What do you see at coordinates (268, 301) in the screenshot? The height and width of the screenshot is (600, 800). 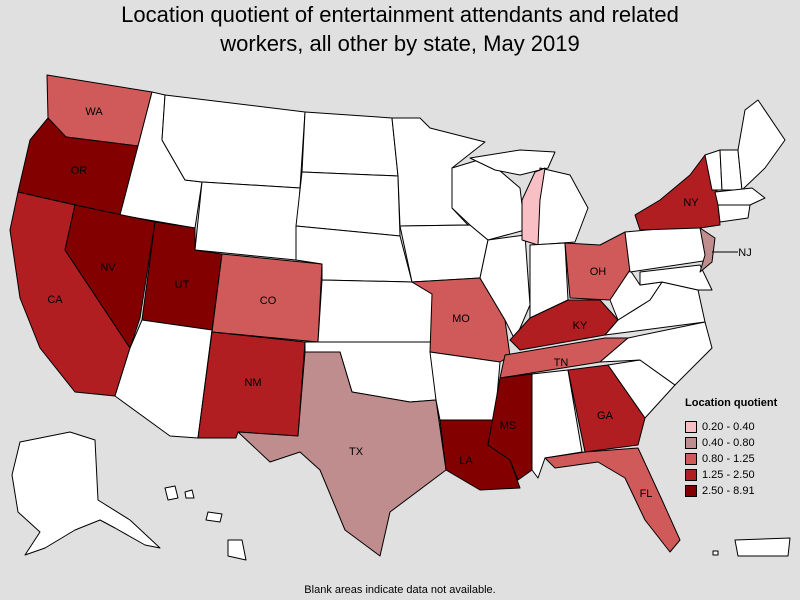 I see `label-co: CO` at bounding box center [268, 301].